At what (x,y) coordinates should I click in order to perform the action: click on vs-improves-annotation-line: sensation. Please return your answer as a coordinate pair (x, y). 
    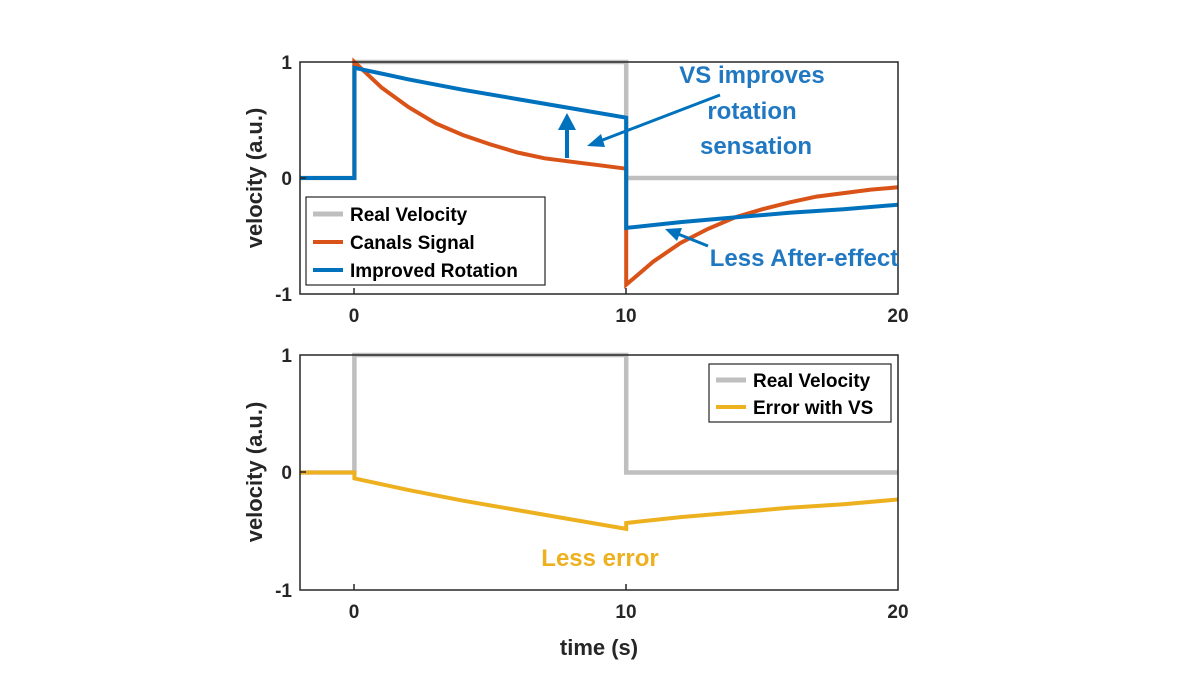
    Looking at the image, I should click on (756, 146).